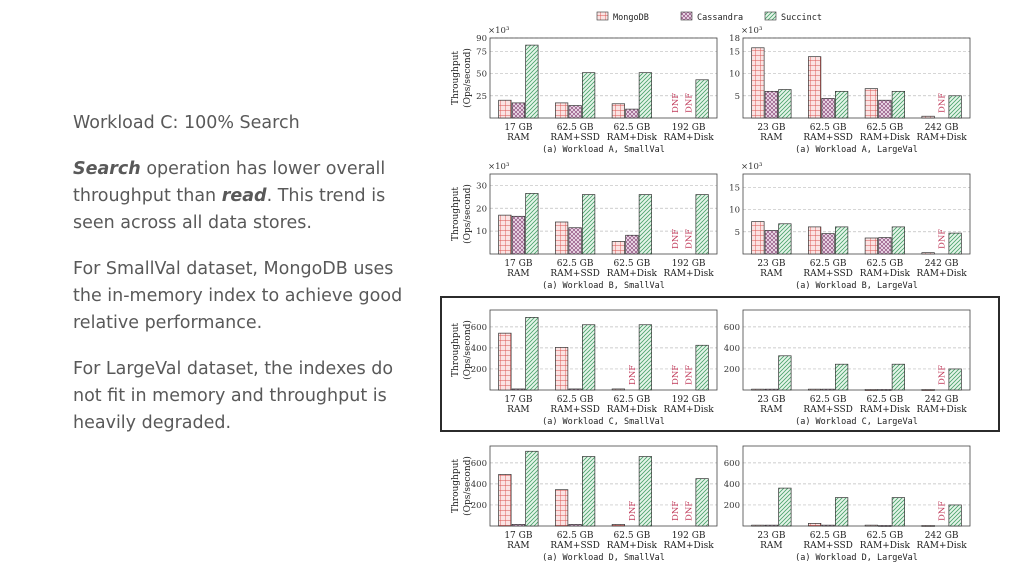 Image resolution: width=1024 pixels, height=576 pixels. Describe the element at coordinates (244, 196) in the screenshot. I see `emphasis-read: read` at that location.